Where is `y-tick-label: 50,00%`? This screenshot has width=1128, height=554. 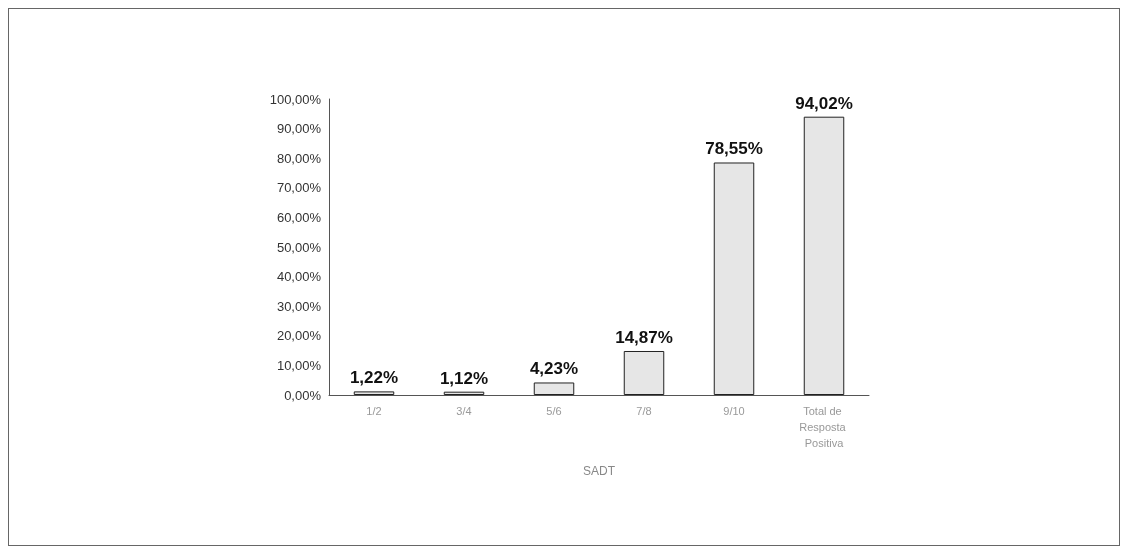
y-tick-label: 50,00% is located at coordinates (299, 247).